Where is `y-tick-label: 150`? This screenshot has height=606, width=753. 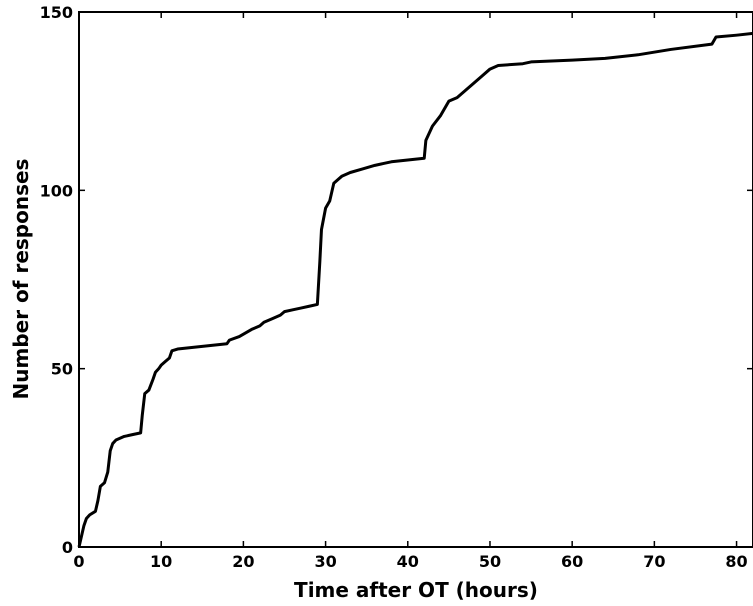 y-tick-label: 150 is located at coordinates (56, 12).